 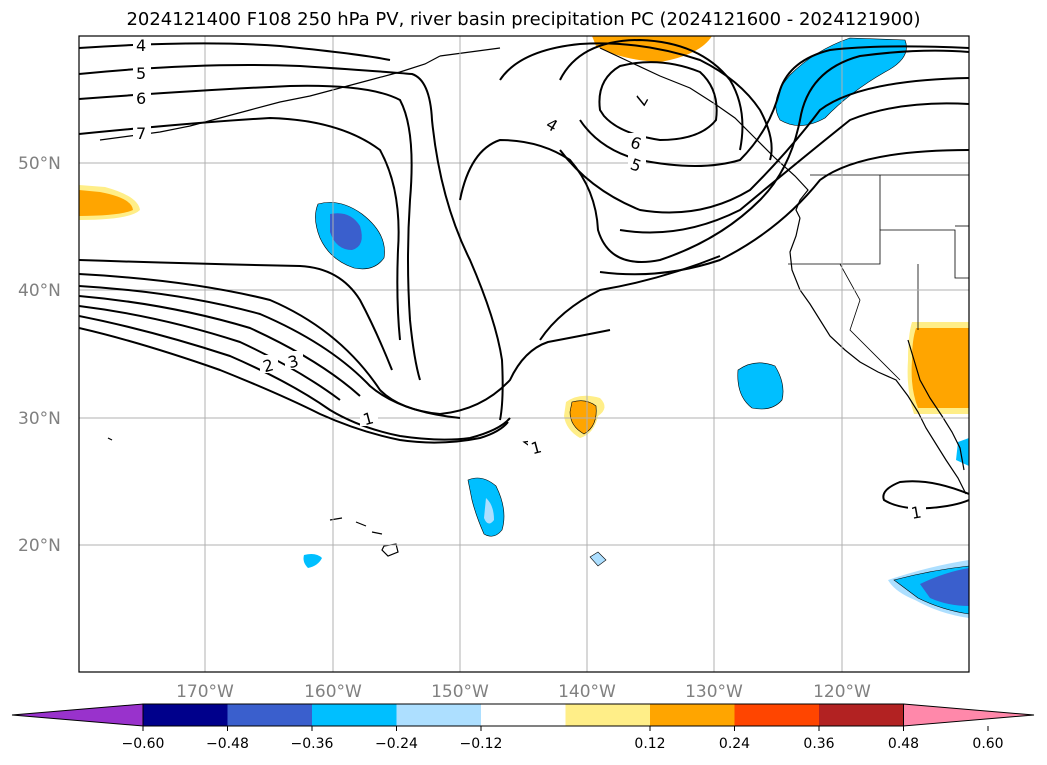 I want to click on country-borders, so click(x=878, y=277).